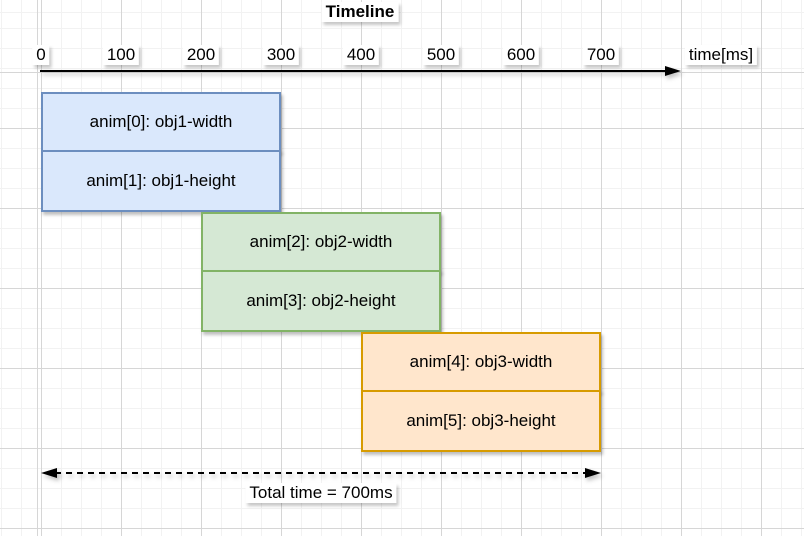 The image size is (804, 536). I want to click on diagram-title: Timeline, so click(360, 12).